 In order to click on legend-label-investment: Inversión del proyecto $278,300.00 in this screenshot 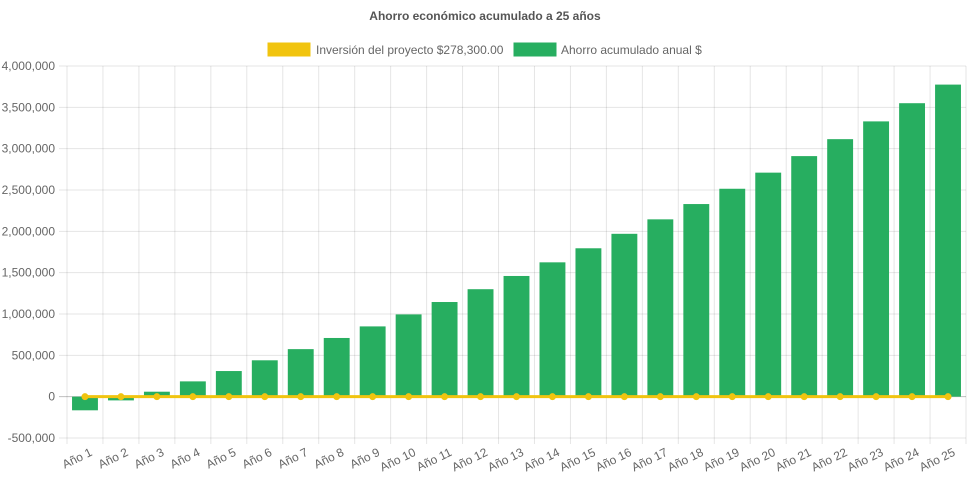, I will do `click(410, 50)`.